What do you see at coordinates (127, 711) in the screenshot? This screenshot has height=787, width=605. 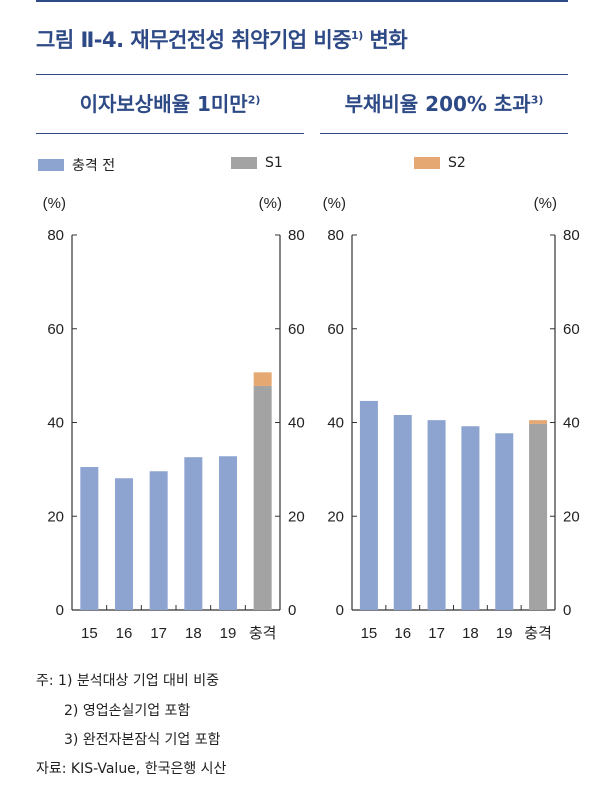 I see `note-2: 2) 영업손실기업 포함` at bounding box center [127, 711].